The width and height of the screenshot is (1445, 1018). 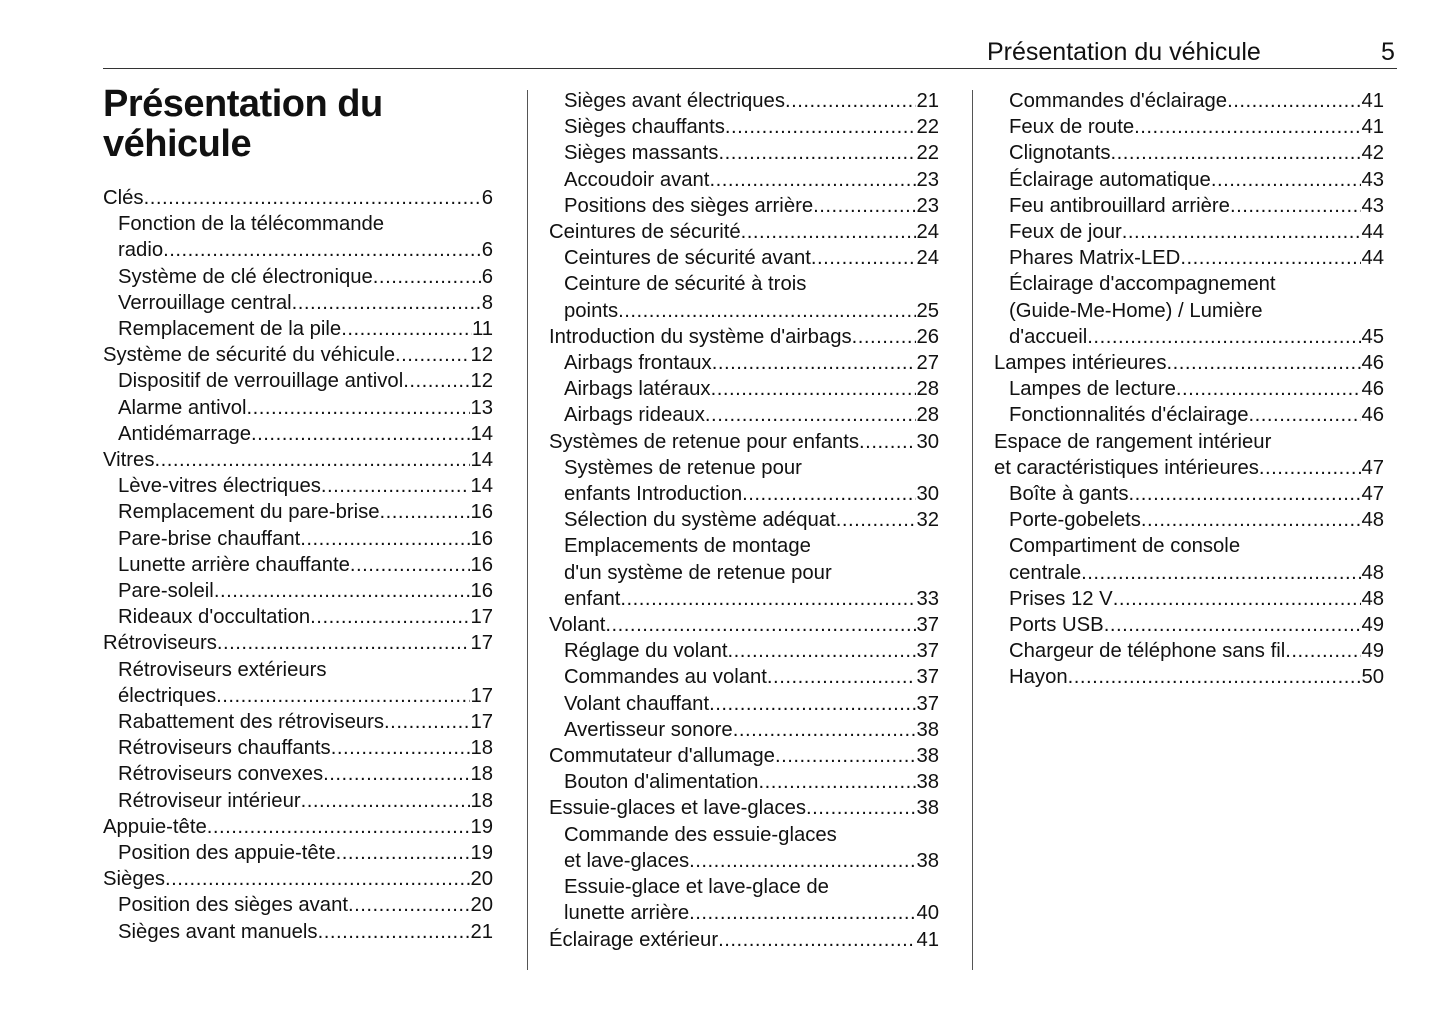 I want to click on title-line: Présentation du, so click(x=243, y=104).